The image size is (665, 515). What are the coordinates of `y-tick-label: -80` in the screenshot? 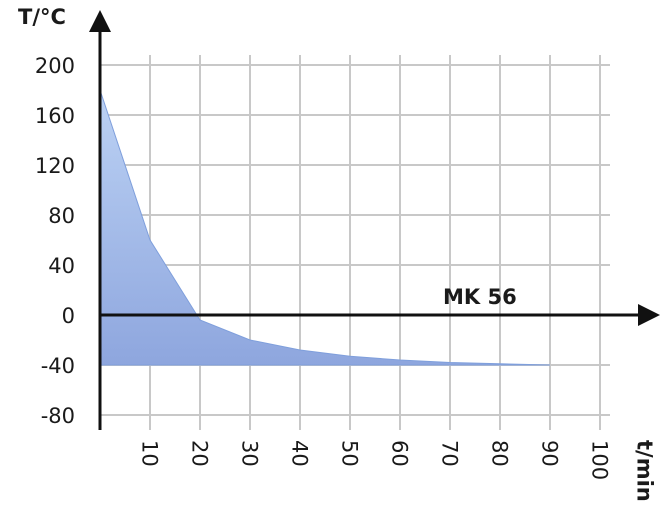 It's located at (58, 416).